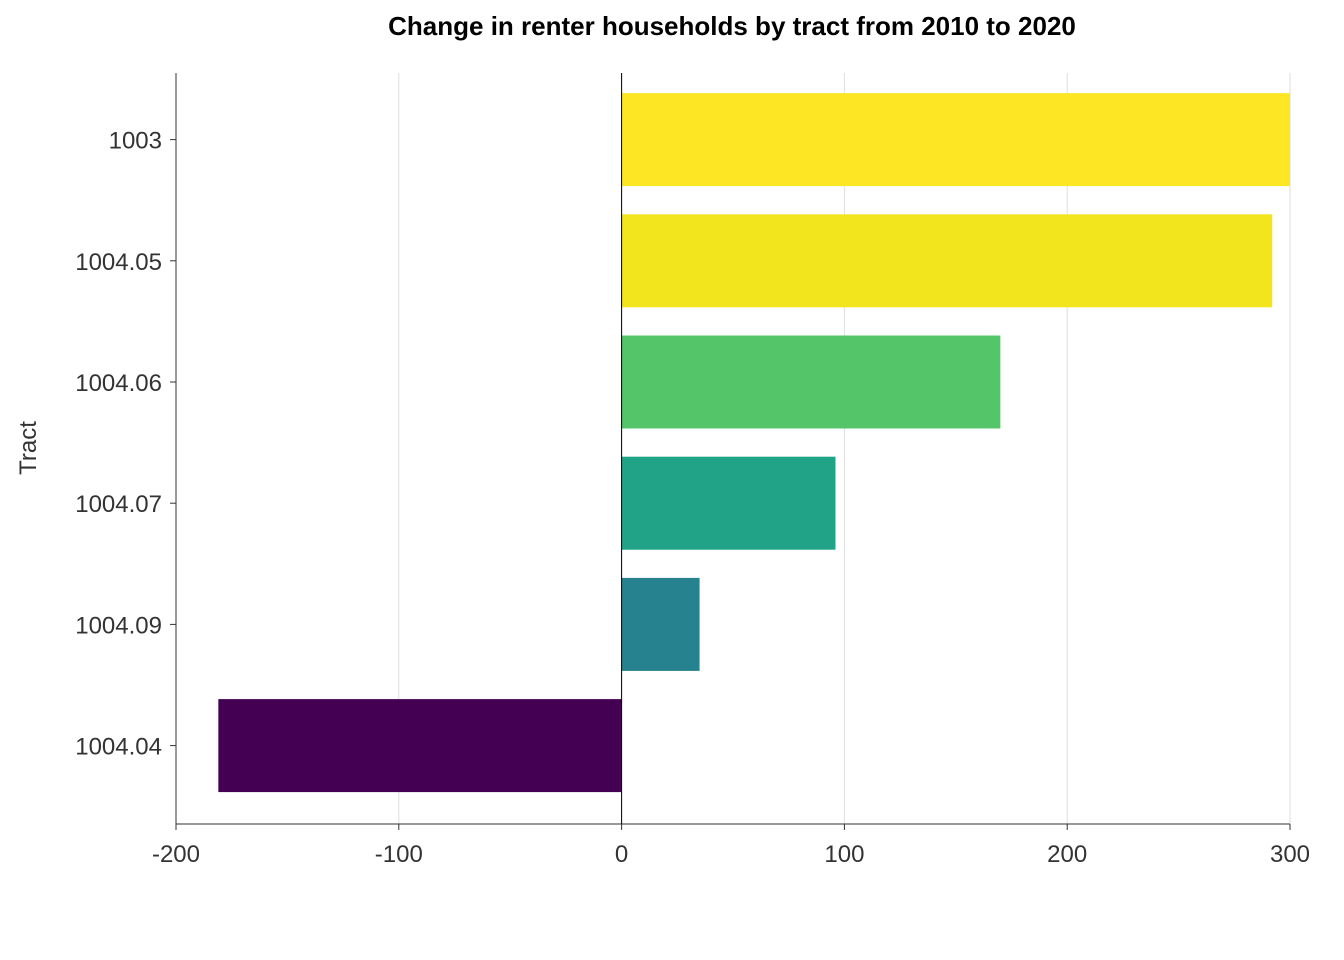  Describe the element at coordinates (621, 854) in the screenshot. I see `x-tick-label: 0` at that location.